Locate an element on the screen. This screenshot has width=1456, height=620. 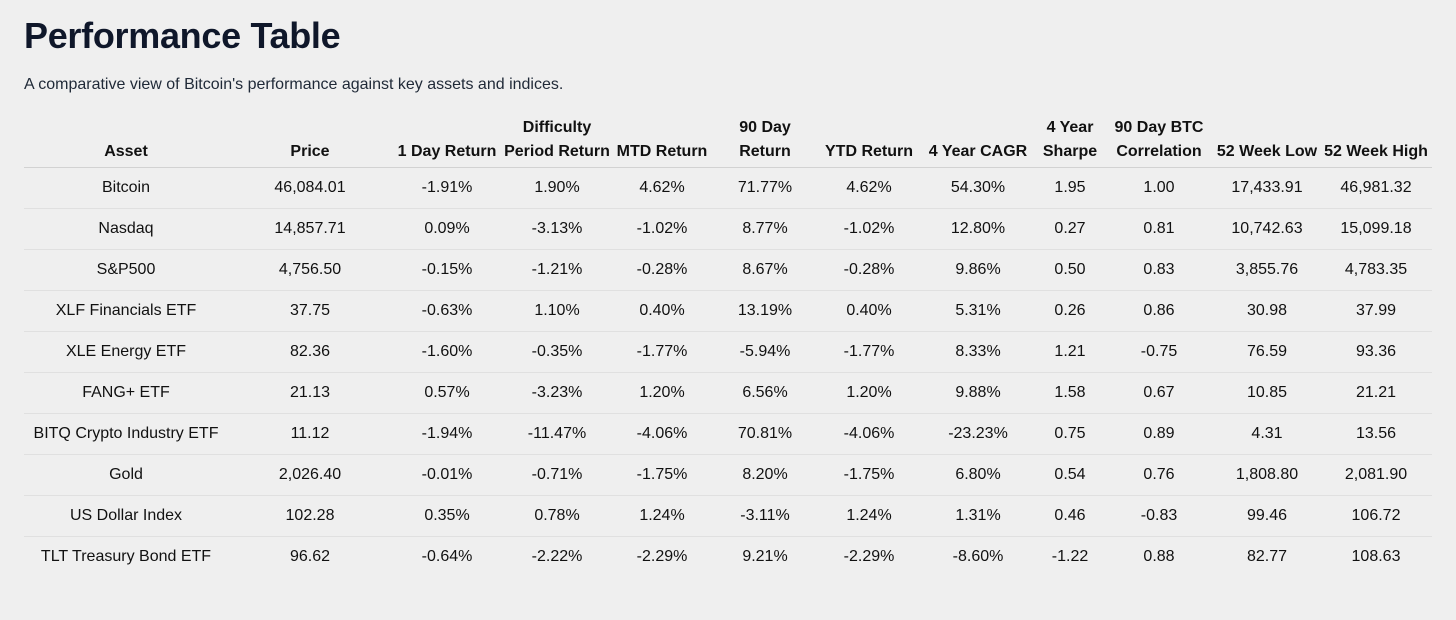
cell-difficulty-period-return: 0.78% is located at coordinates (557, 516).